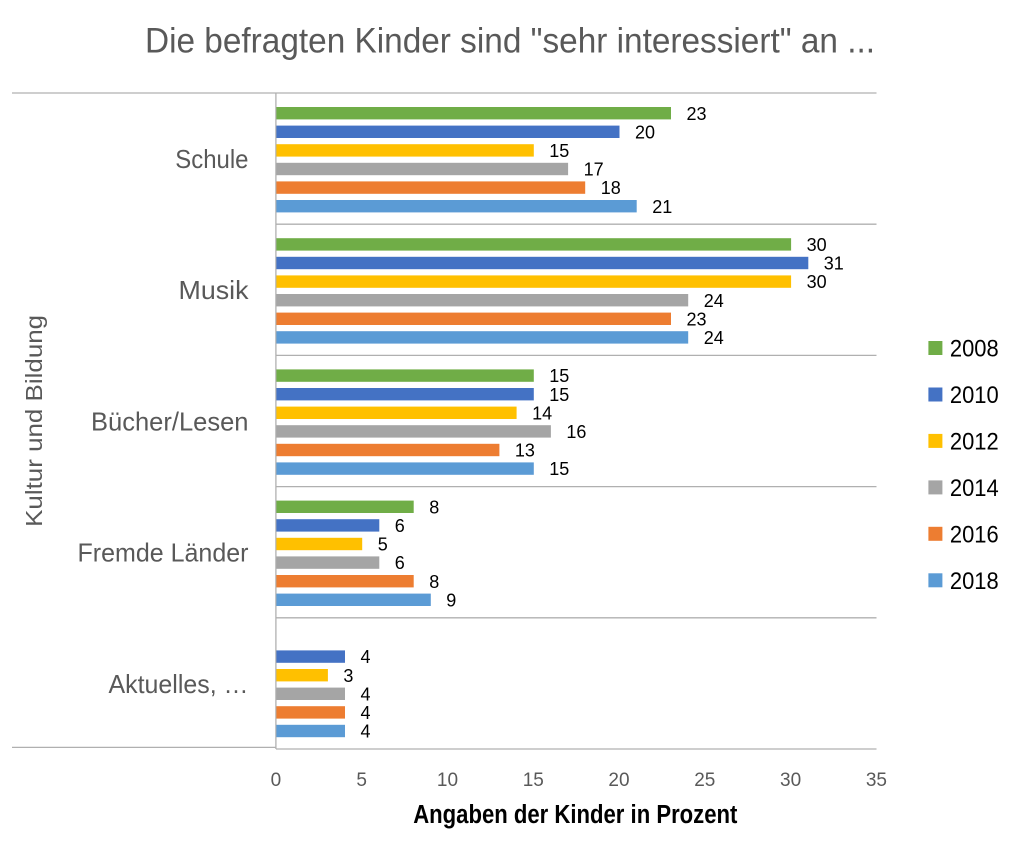  I want to click on svg-text: 14, so click(542, 413).